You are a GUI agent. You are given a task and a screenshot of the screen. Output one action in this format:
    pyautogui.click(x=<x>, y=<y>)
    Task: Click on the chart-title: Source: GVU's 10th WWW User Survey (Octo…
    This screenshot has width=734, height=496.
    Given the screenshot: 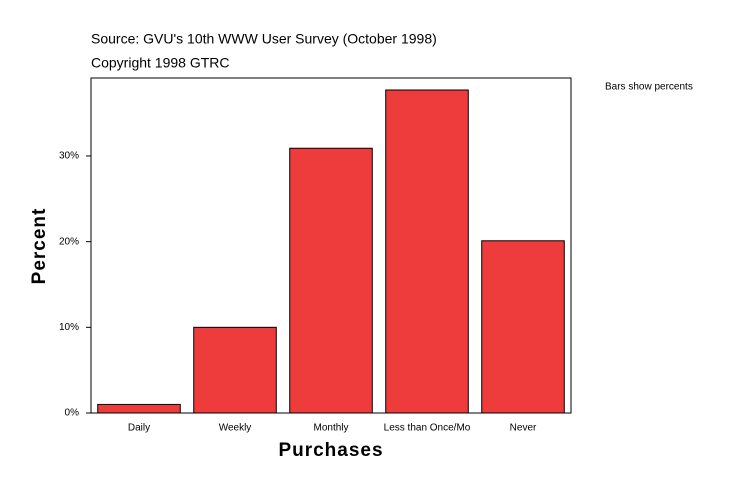 What is the action you would take?
    pyautogui.click(x=264, y=39)
    